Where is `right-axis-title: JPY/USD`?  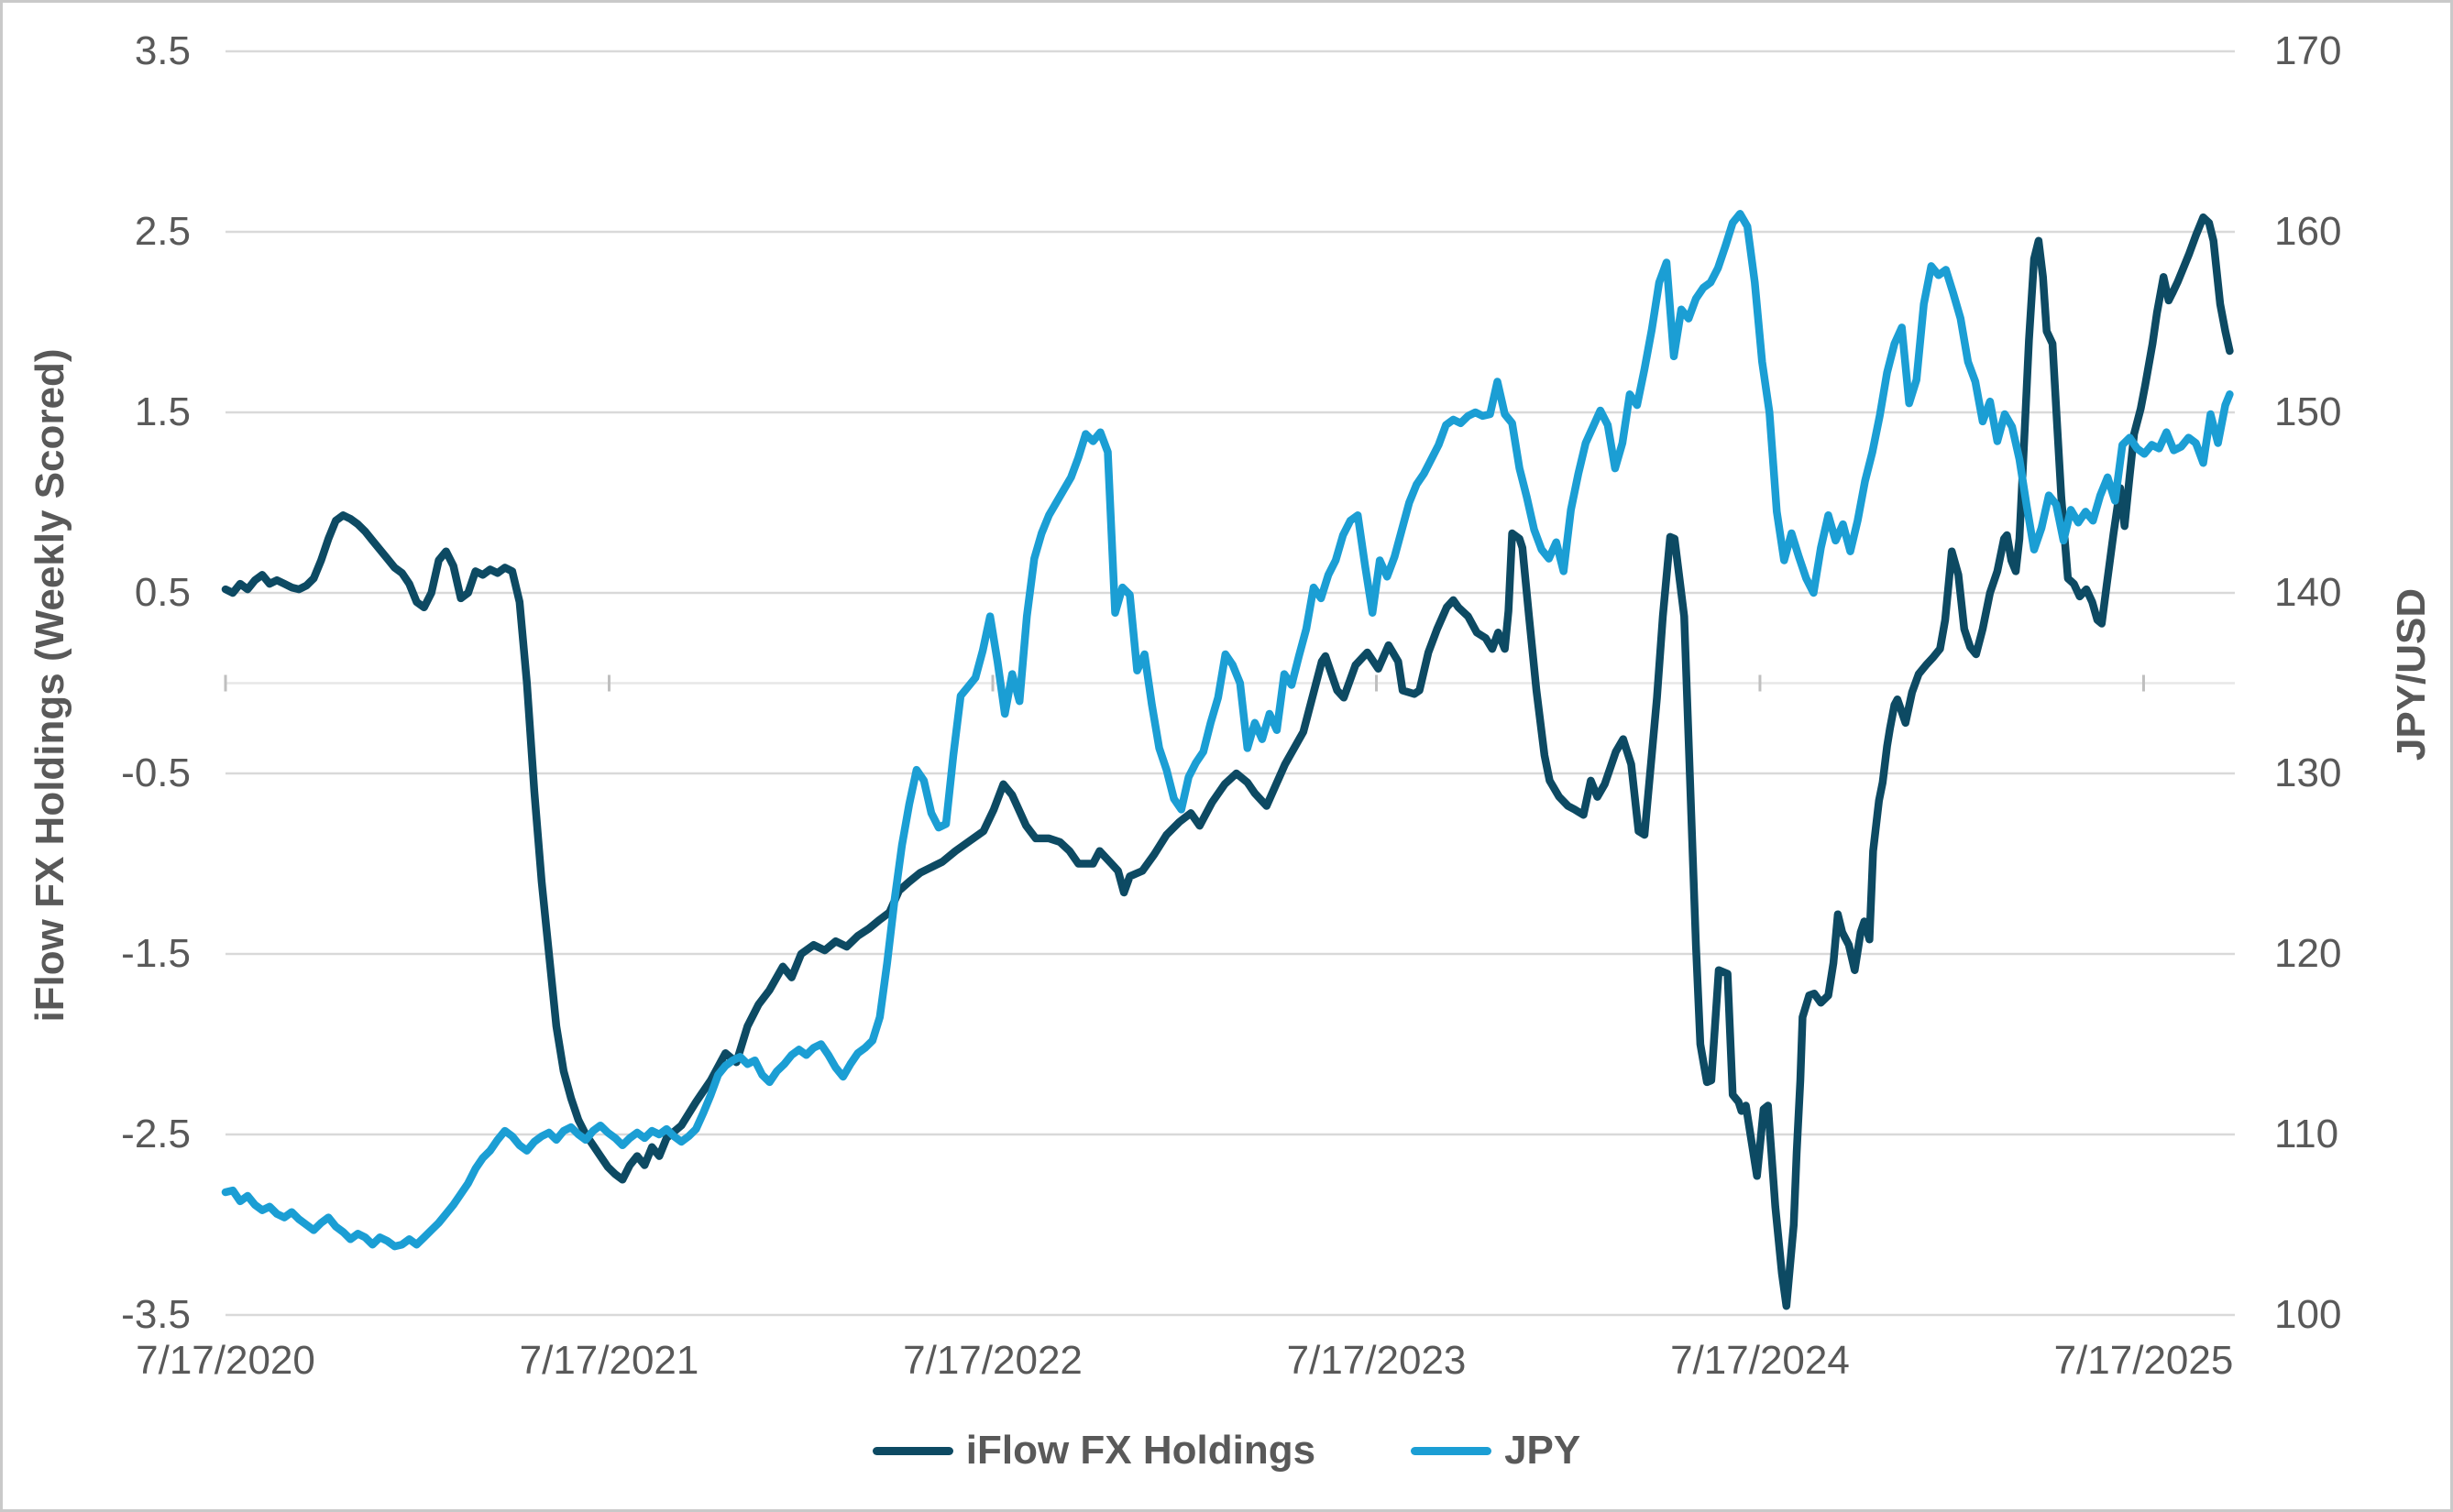 right-axis-title: JPY/USD is located at coordinates (2411, 674).